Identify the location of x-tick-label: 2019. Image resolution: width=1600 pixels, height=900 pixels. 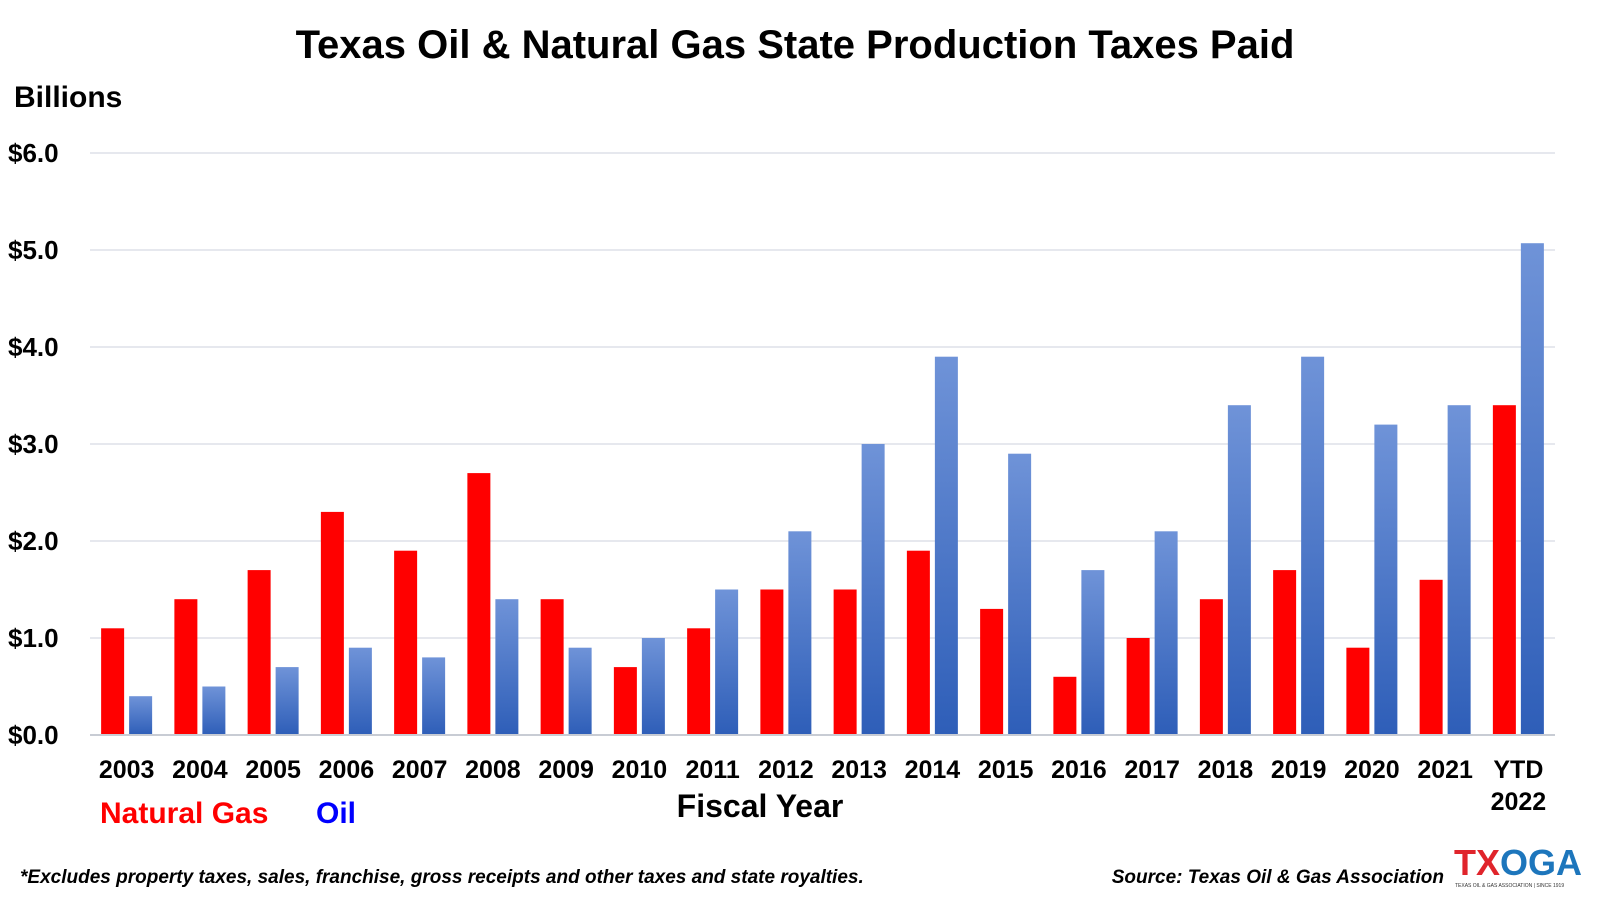
(1299, 770).